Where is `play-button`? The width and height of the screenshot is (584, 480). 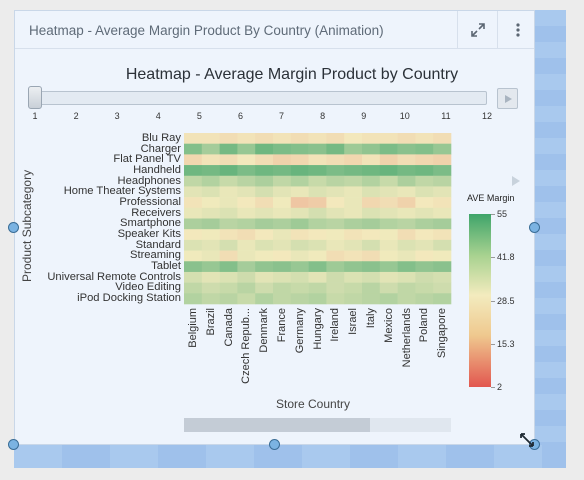 play-button is located at coordinates (507, 98).